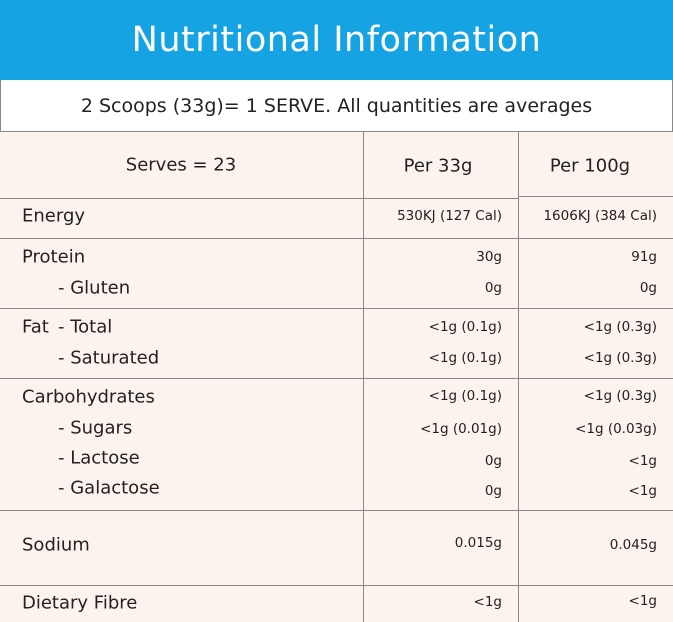 This screenshot has width=673, height=622. I want to click on value-per33: 530KJ (127 Cal), so click(449, 216).